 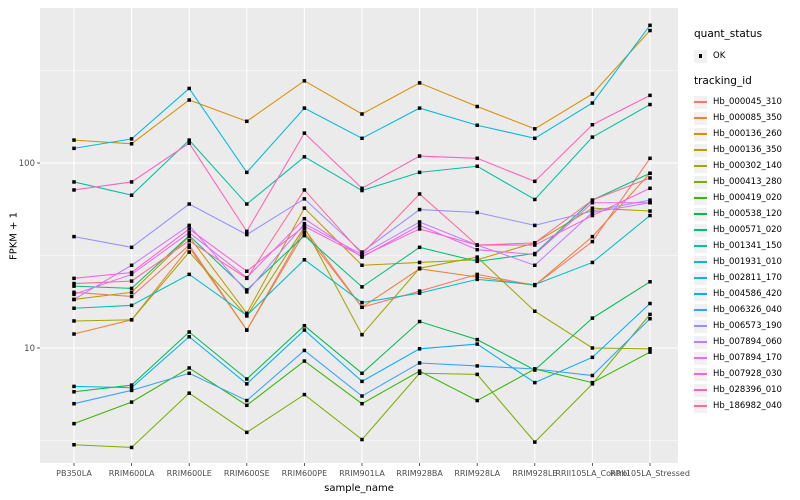 What do you see at coordinates (305, 473) in the screenshot?
I see `x-tick-label: RRIM600PE` at bounding box center [305, 473].